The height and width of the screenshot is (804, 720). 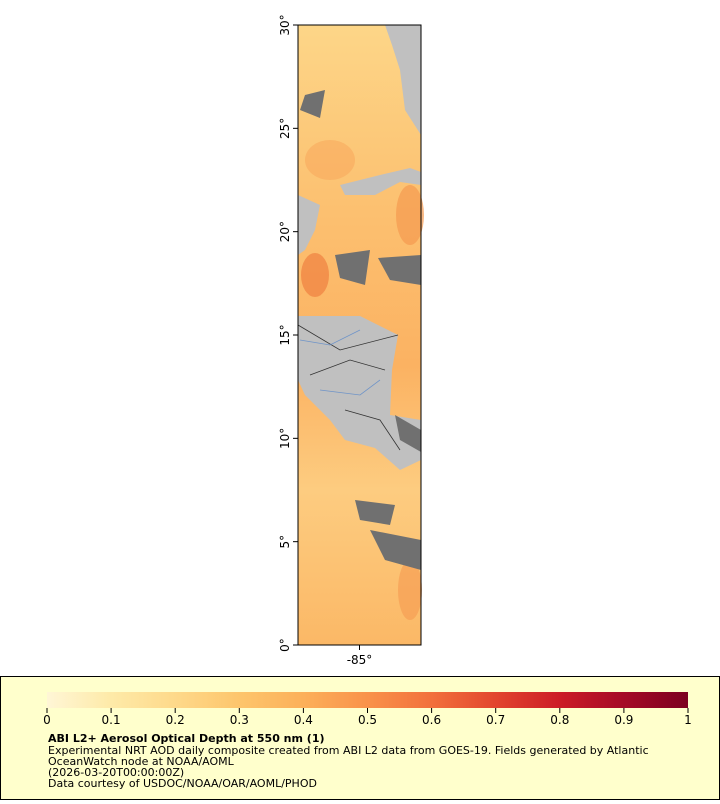 I want to click on y-tick-label: 20°, so click(x=285, y=231).